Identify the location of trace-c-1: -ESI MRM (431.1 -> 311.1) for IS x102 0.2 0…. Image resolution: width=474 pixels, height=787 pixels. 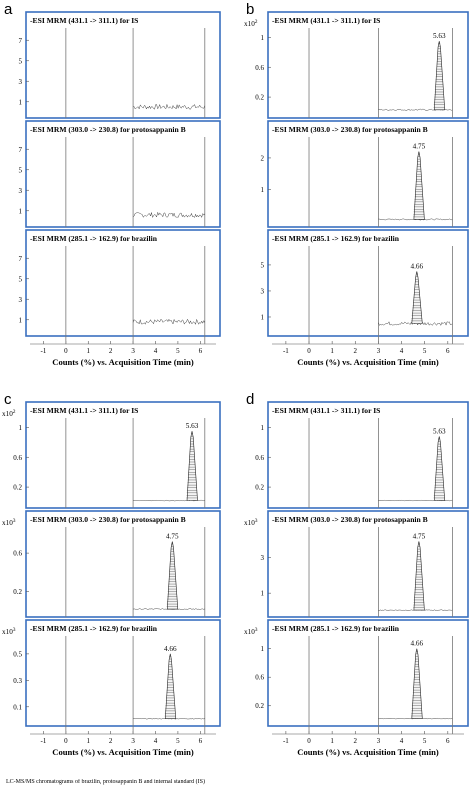
(111, 455).